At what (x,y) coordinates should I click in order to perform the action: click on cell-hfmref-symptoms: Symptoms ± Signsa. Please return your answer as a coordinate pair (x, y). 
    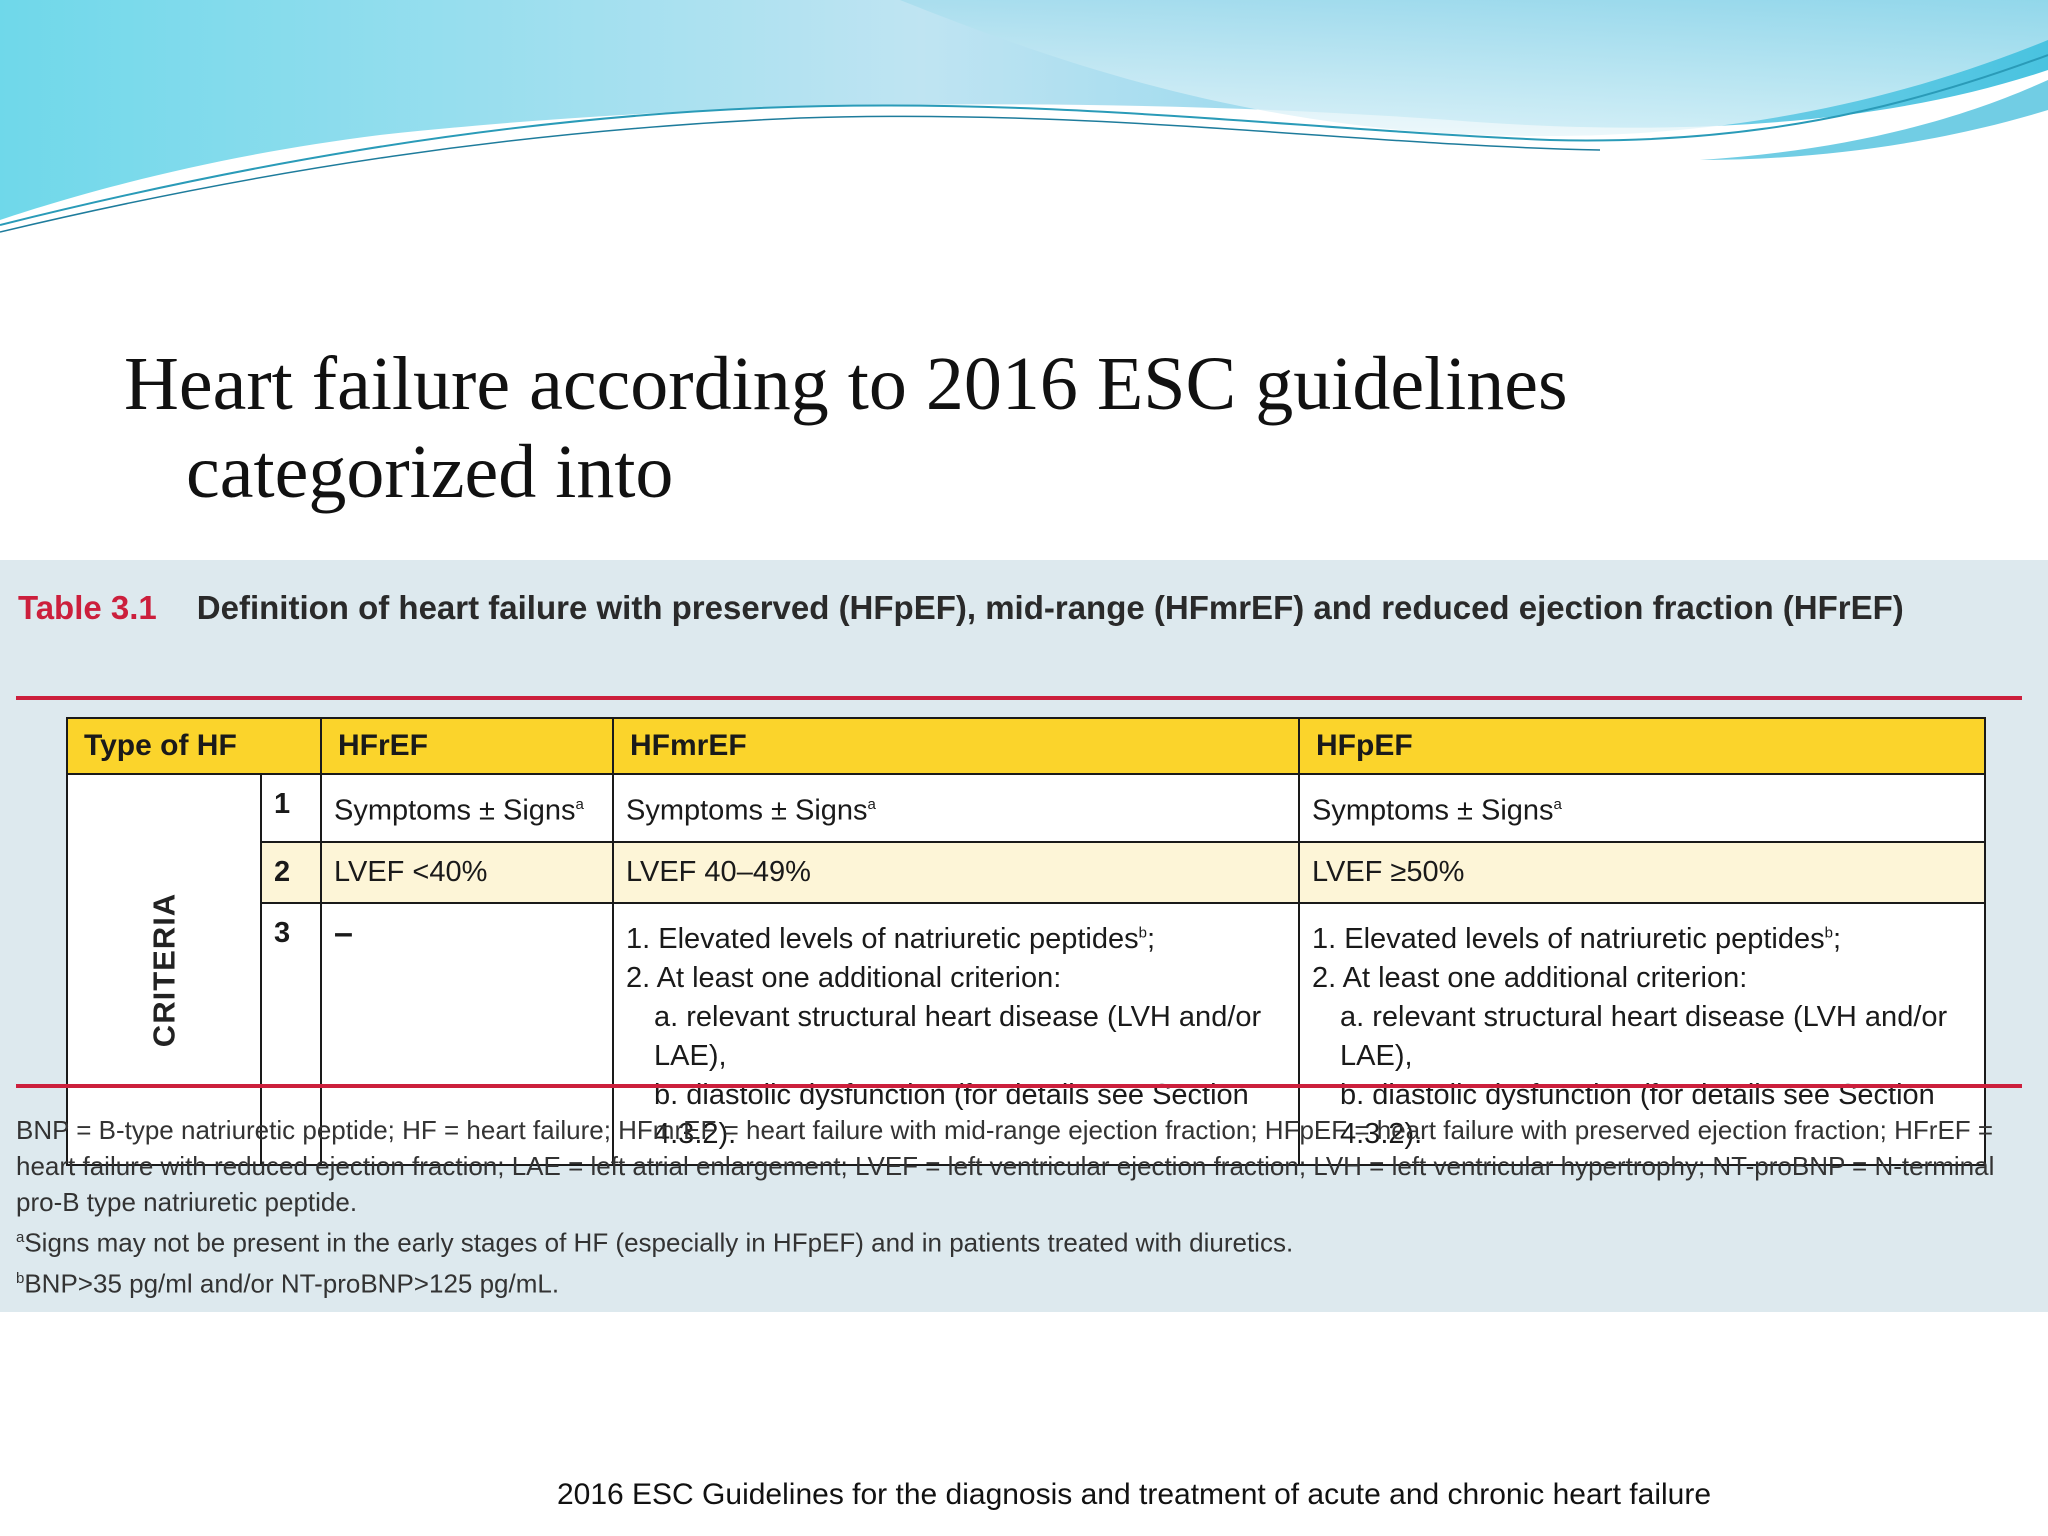
    Looking at the image, I should click on (956, 808).